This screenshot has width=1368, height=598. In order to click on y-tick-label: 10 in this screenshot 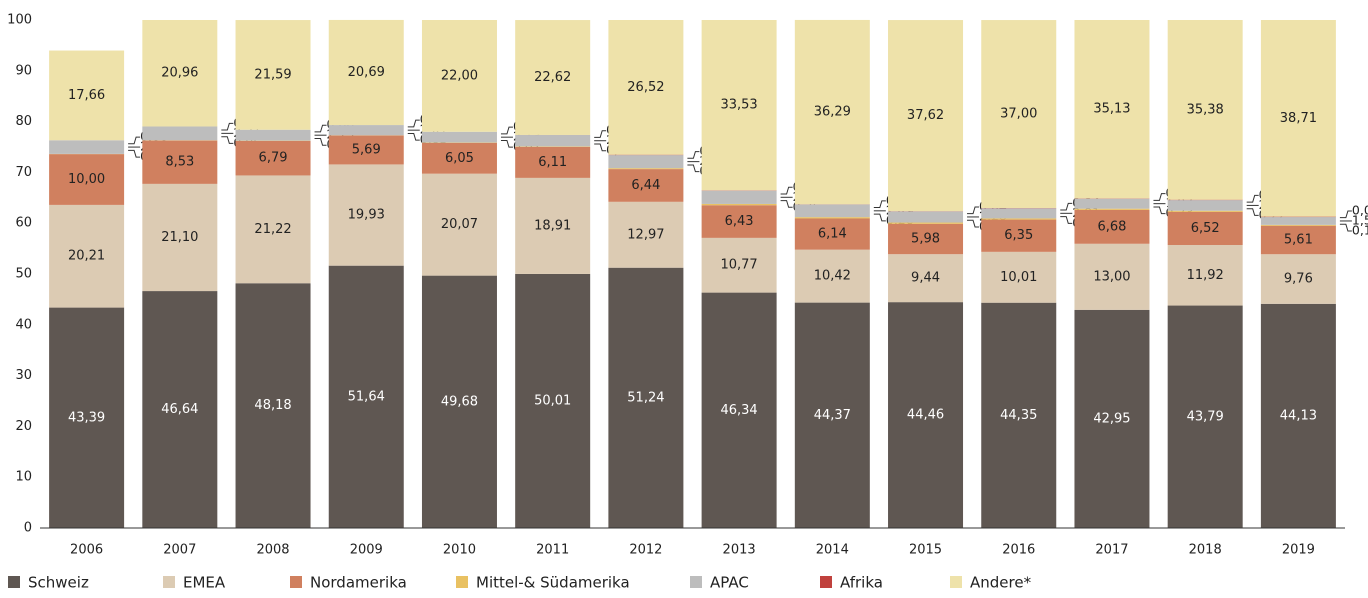, I will do `click(23, 477)`.